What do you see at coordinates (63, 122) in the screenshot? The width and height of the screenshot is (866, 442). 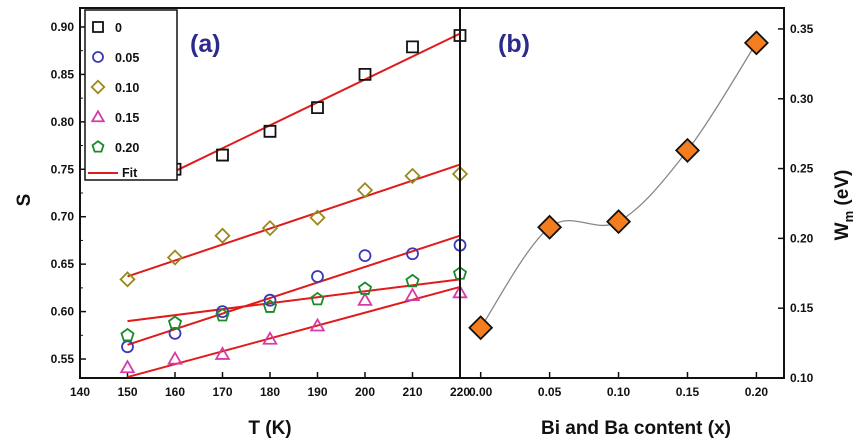 I see `y-tick-label: 0.80` at bounding box center [63, 122].